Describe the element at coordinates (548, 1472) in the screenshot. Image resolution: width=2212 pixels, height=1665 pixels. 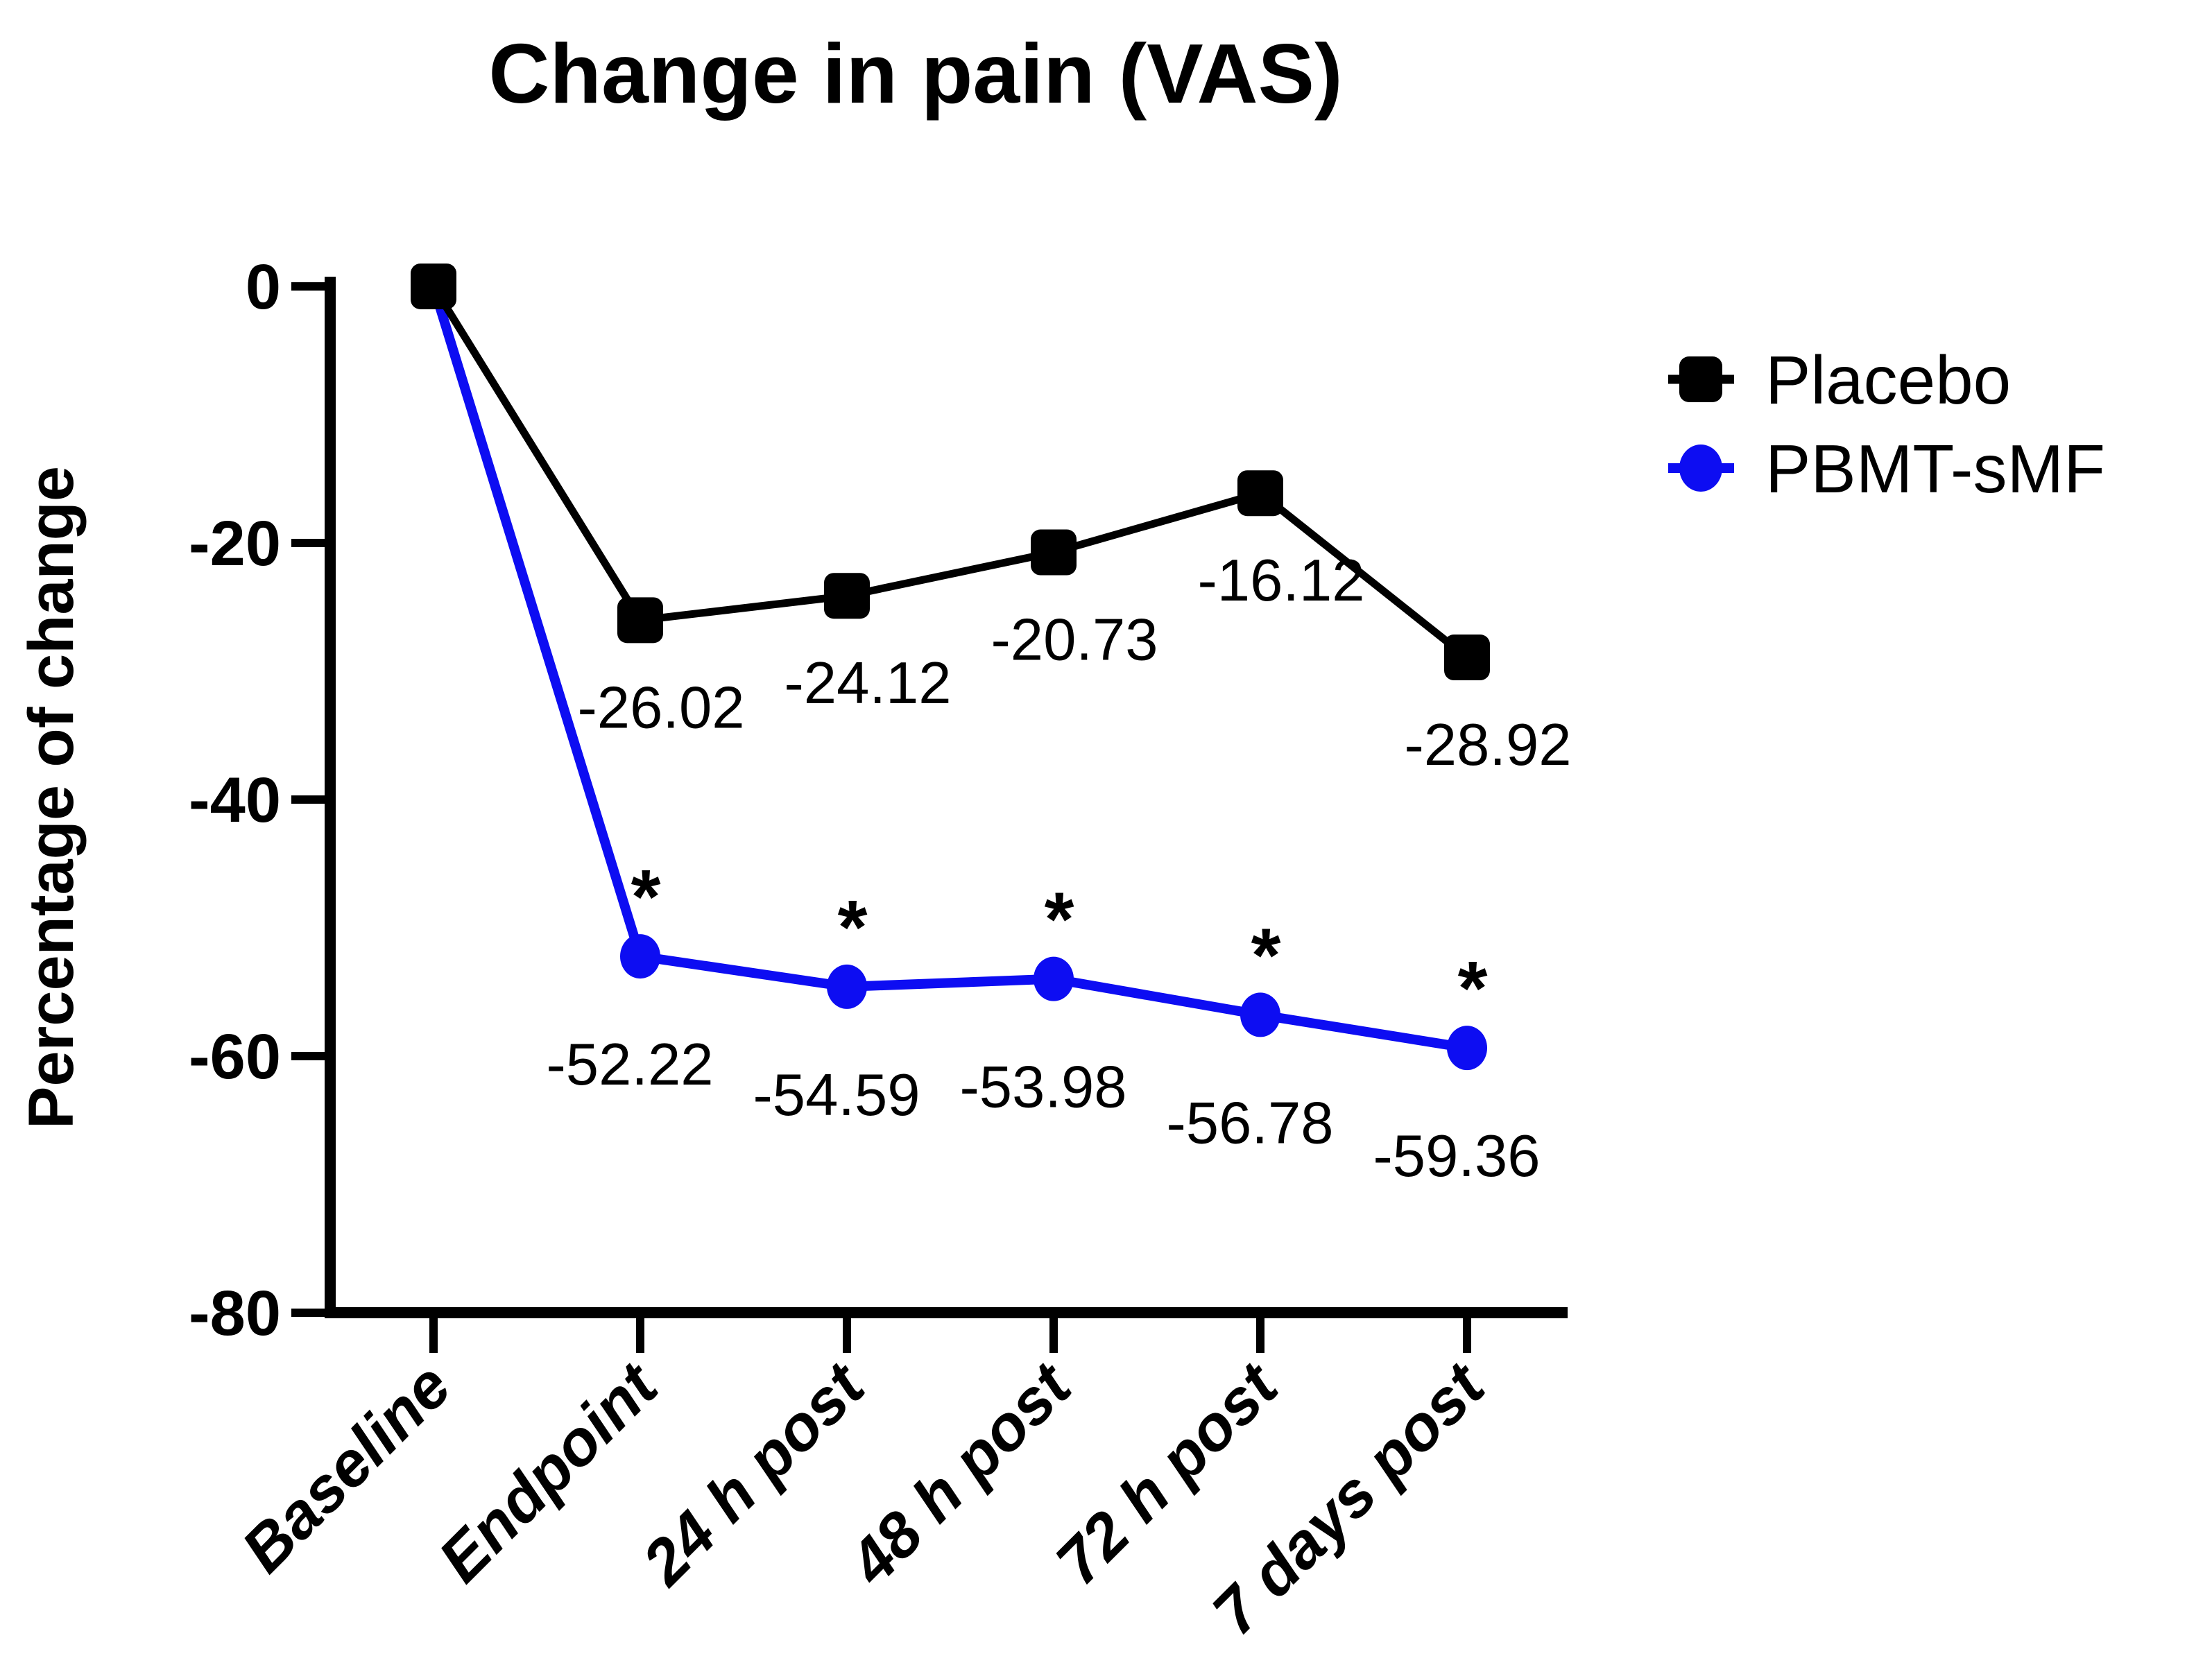
I see `x-category-label: Endpoint` at that location.